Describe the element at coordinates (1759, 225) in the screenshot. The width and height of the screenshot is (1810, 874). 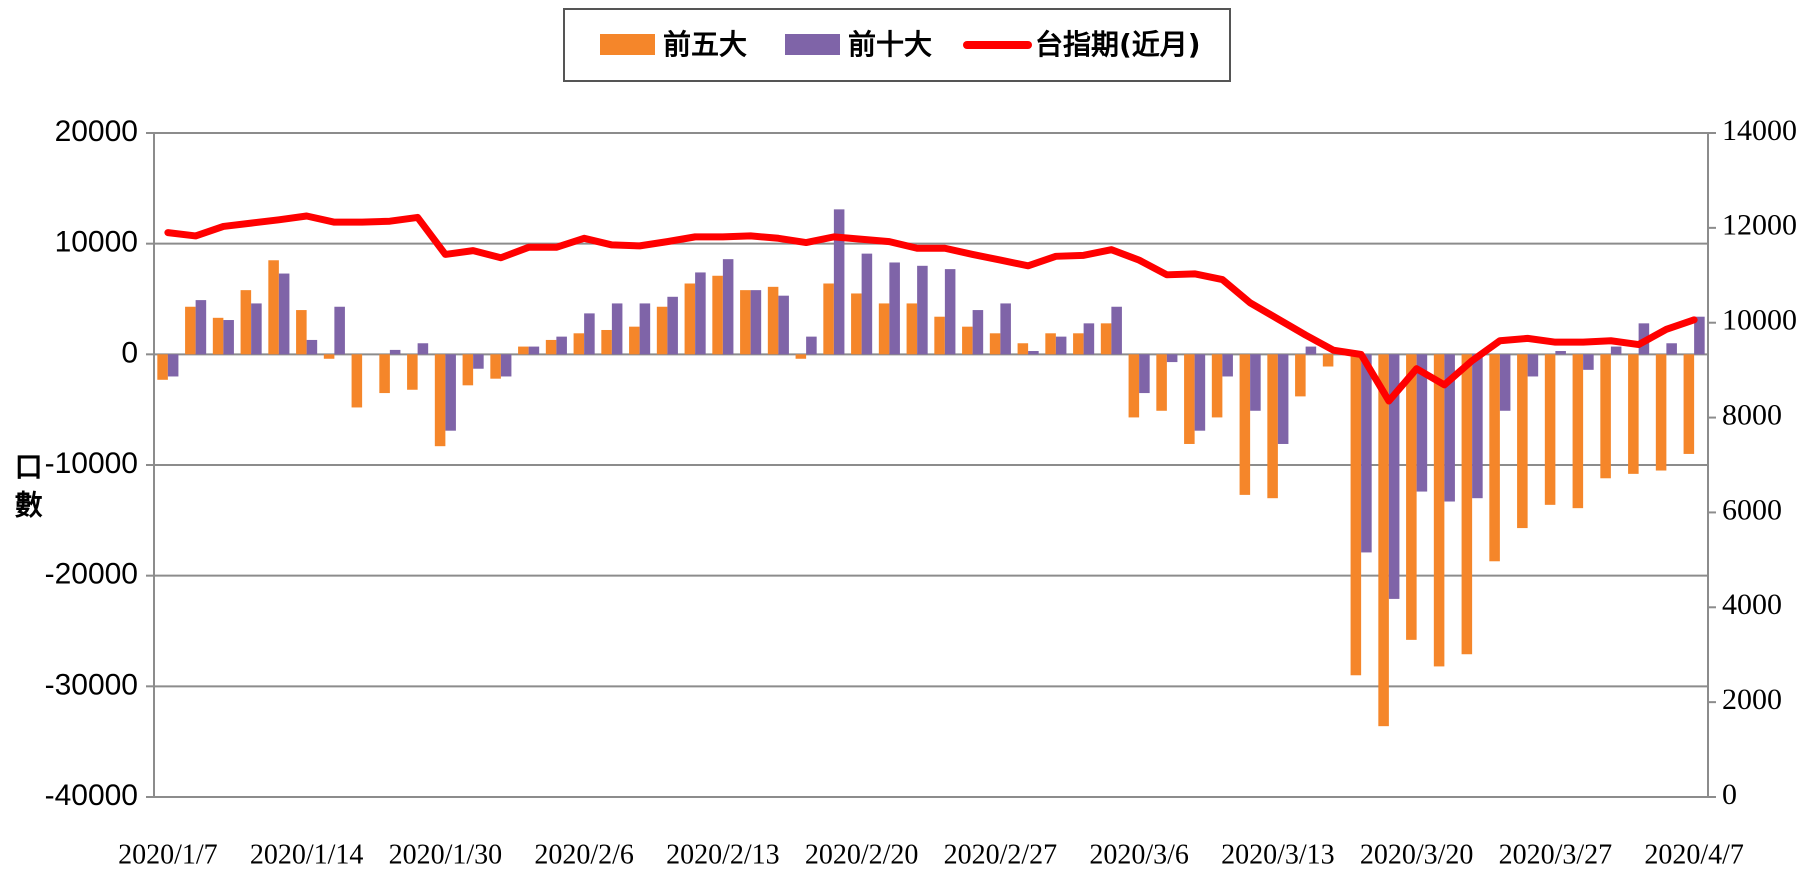
I see `y2-tick-label: 12000` at that location.